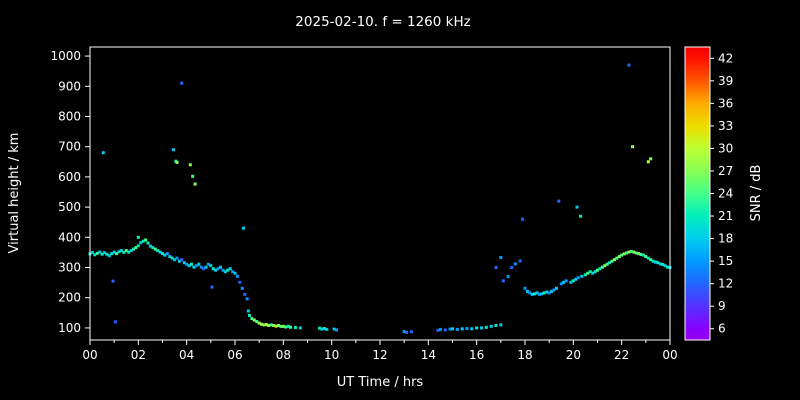  I want to click on y-tick-label: 600, so click(69, 177).